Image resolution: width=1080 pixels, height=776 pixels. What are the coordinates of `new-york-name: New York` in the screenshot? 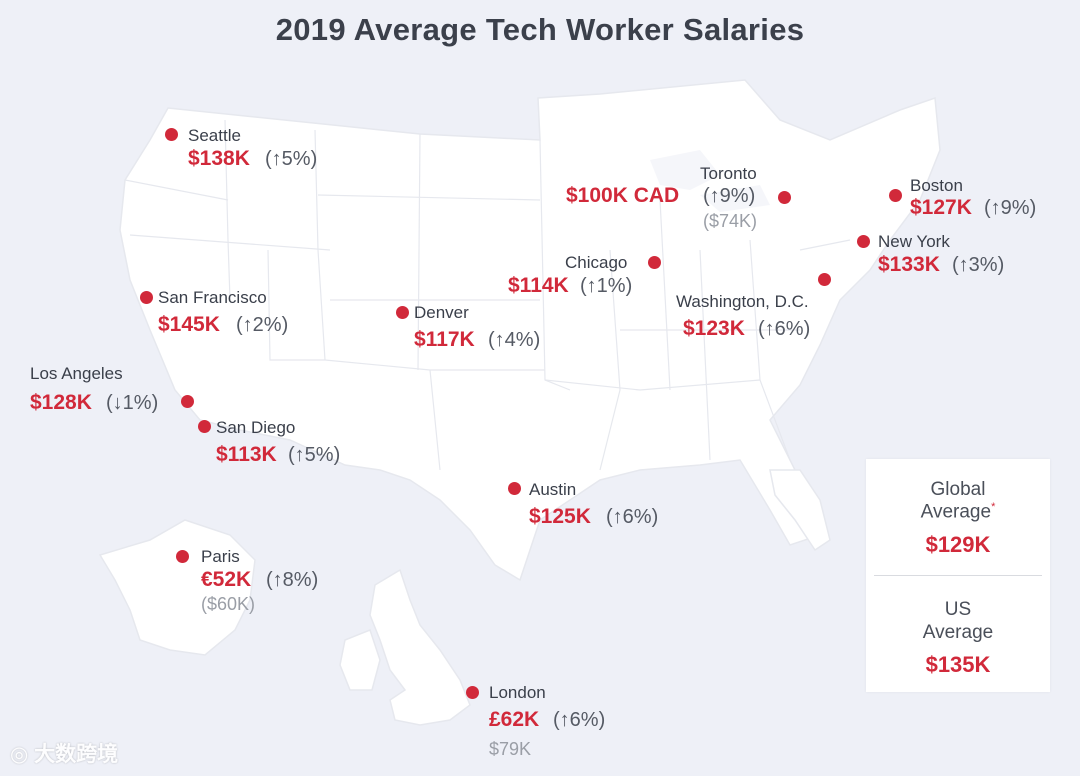 It's located at (914, 241).